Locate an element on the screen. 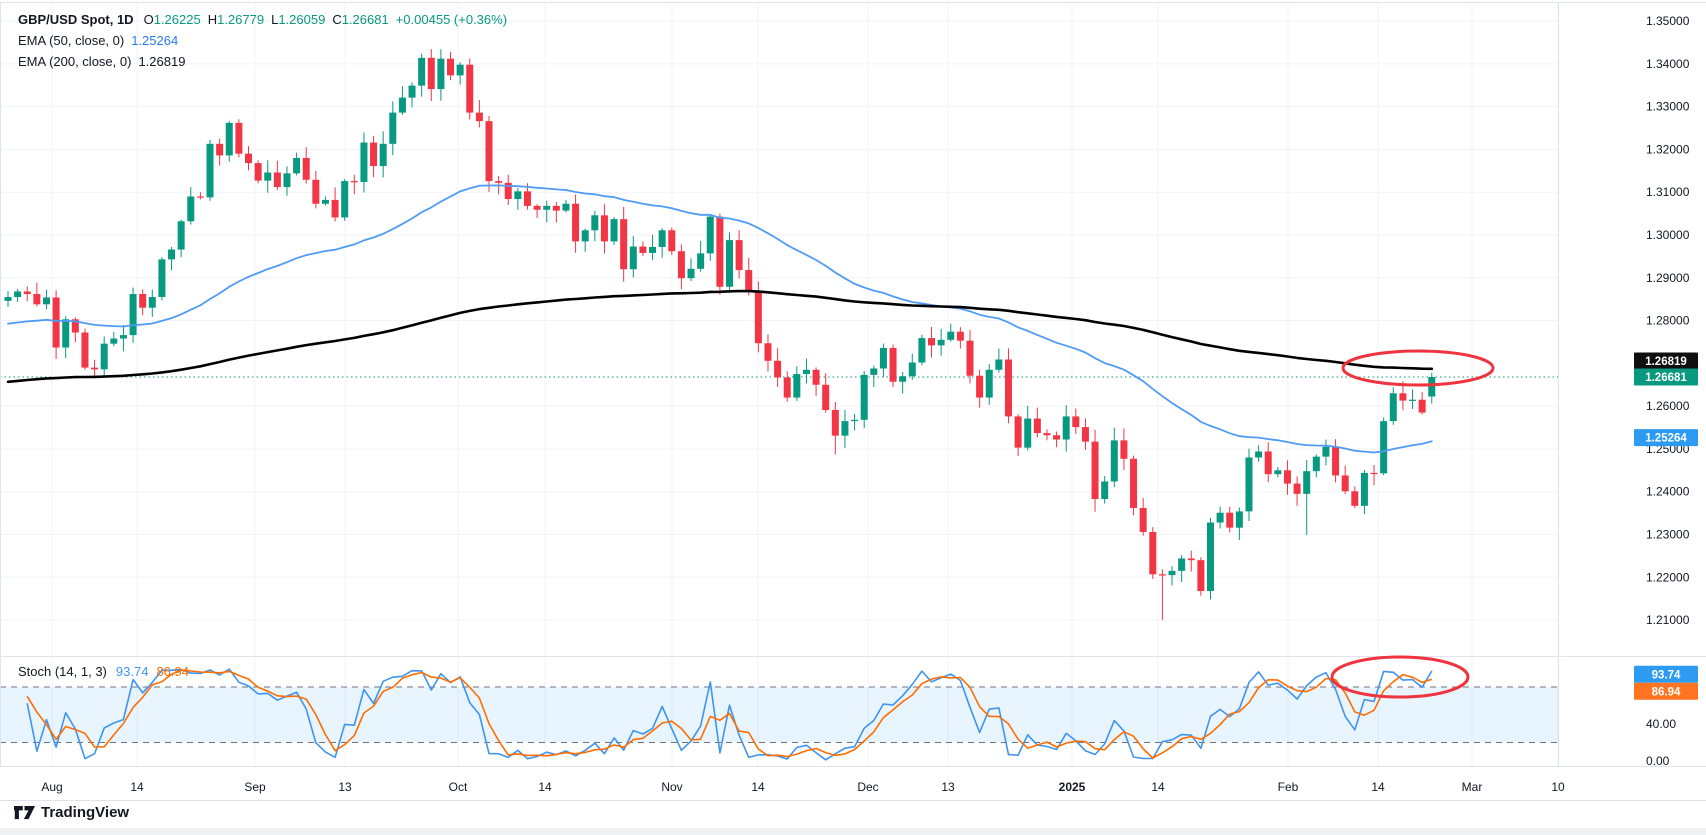 The image size is (1706, 835). annotation-ellipse-price is located at coordinates (1418, 368).